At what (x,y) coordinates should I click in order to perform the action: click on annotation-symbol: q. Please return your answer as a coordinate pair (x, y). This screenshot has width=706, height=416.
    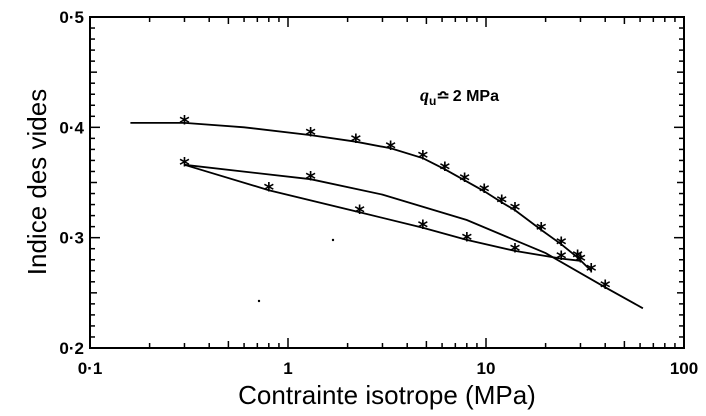
    Looking at the image, I should click on (424, 95).